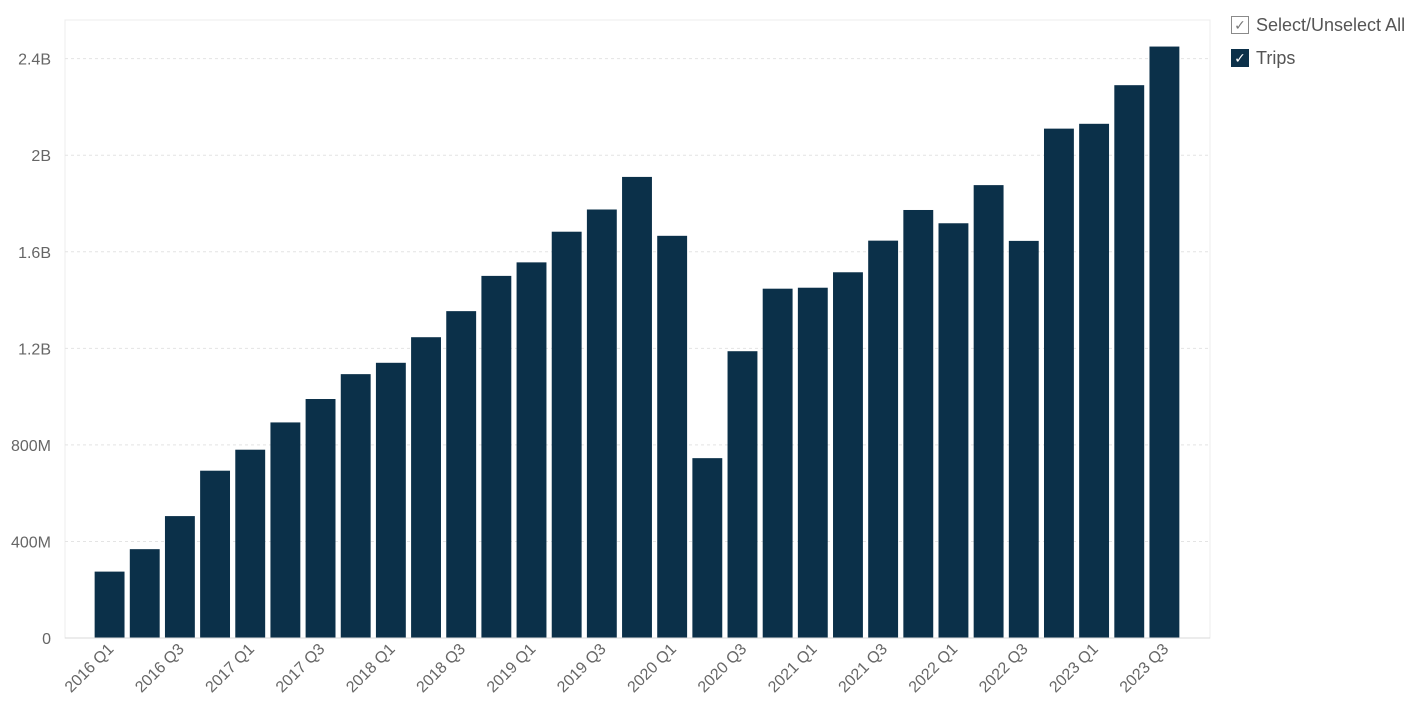 The image size is (1422, 716). I want to click on x-tick-label: 2017 Q3, so click(300, 668).